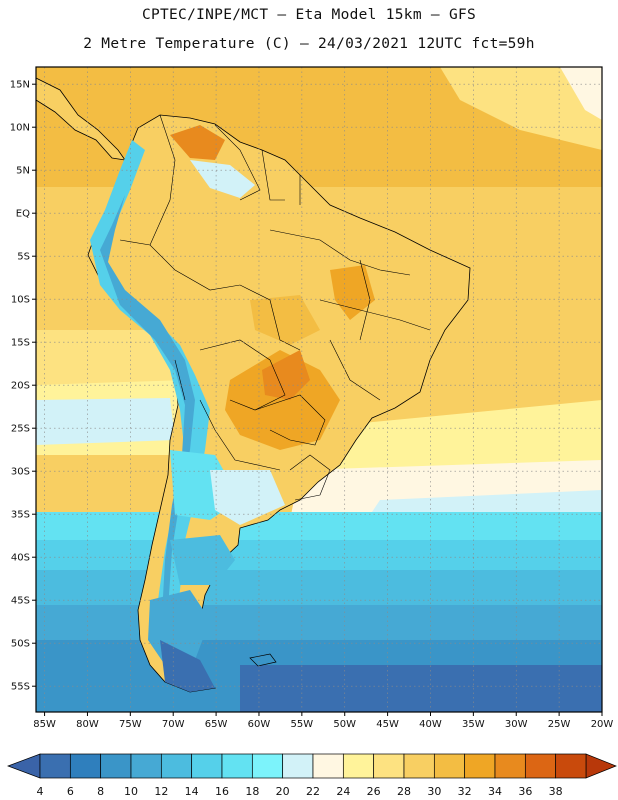  I want to click on border-bolivia-south, so click(242, 375).